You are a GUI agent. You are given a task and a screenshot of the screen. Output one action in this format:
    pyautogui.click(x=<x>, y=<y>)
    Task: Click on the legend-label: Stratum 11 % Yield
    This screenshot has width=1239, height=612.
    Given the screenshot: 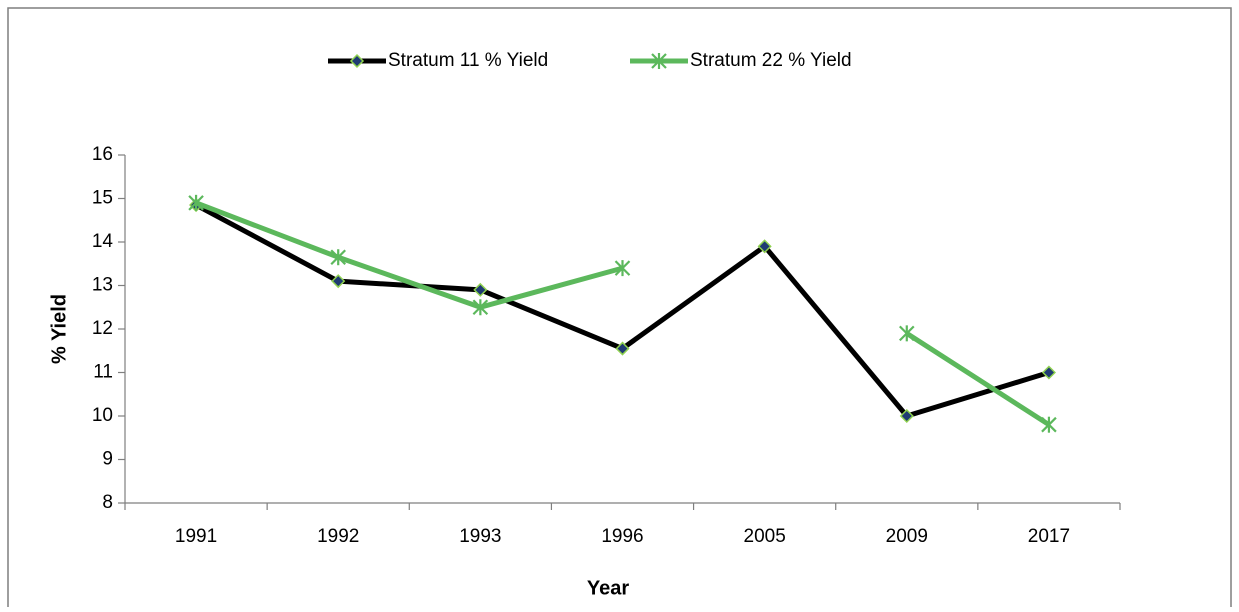 What is the action you would take?
    pyautogui.click(x=468, y=60)
    